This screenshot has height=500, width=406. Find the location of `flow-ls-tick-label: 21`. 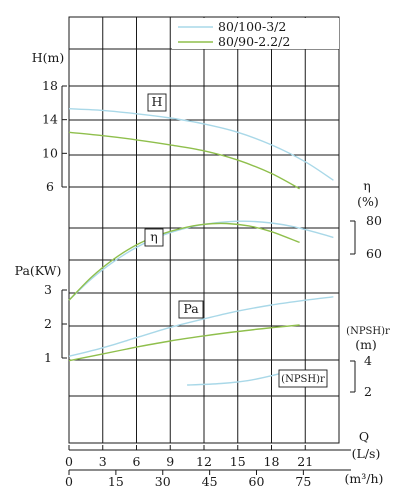

flow-ls-tick-label: 21 is located at coordinates (305, 461).